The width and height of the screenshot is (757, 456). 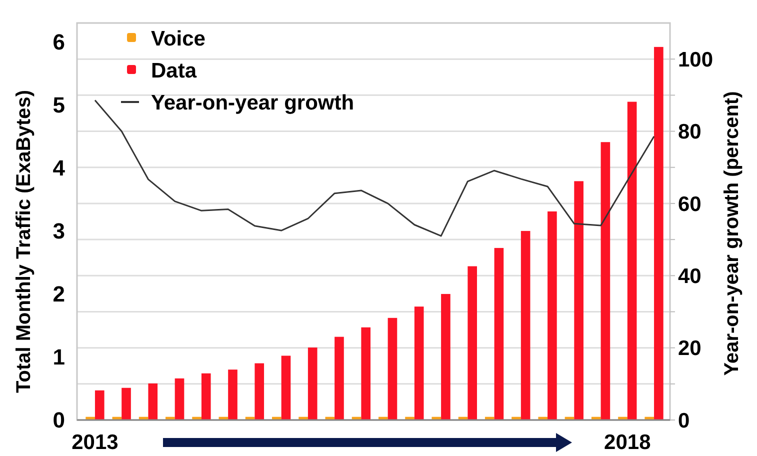 I want to click on y2-tick-label: 40, so click(x=690, y=276).